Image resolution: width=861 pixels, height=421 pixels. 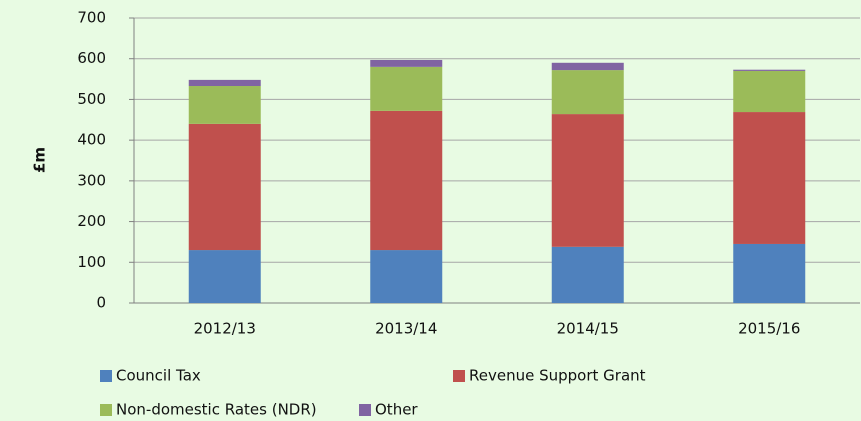 What do you see at coordinates (91, 140) in the screenshot?
I see `y-tick-label: 400` at bounding box center [91, 140].